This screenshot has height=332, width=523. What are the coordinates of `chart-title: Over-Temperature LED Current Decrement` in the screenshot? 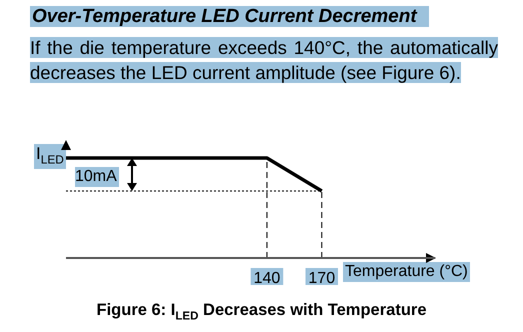 It's located at (224, 16).